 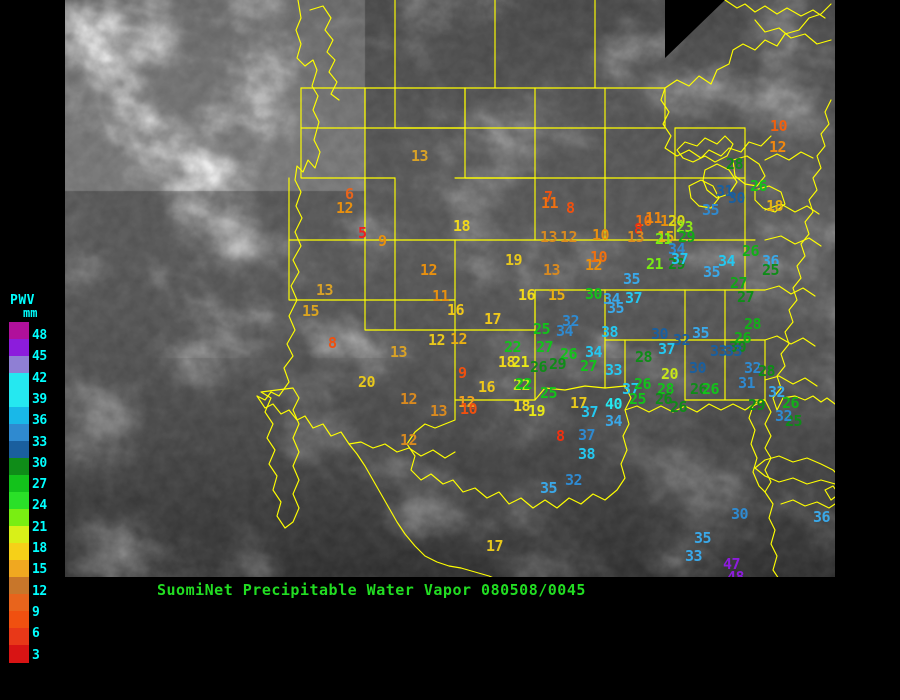 I want to click on colorbar-tick-label: 48, so click(x=39, y=335).